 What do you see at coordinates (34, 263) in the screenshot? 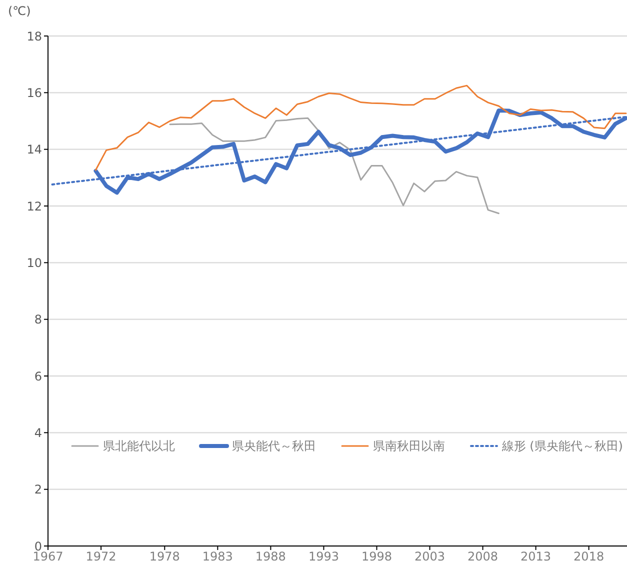
I see `y-tick-label: 10` at bounding box center [34, 263].